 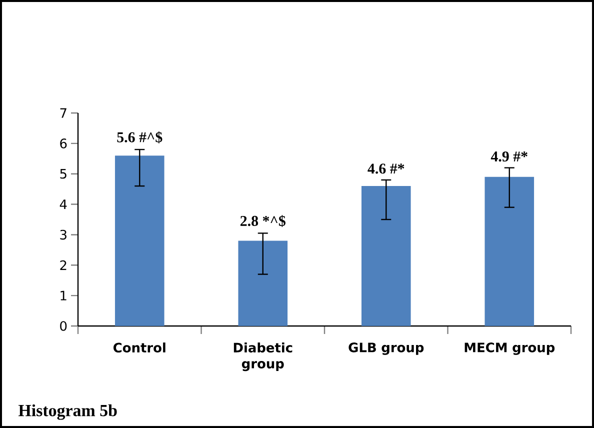 What do you see at coordinates (509, 156) in the screenshot?
I see `data-label: 4.9 #*` at bounding box center [509, 156].